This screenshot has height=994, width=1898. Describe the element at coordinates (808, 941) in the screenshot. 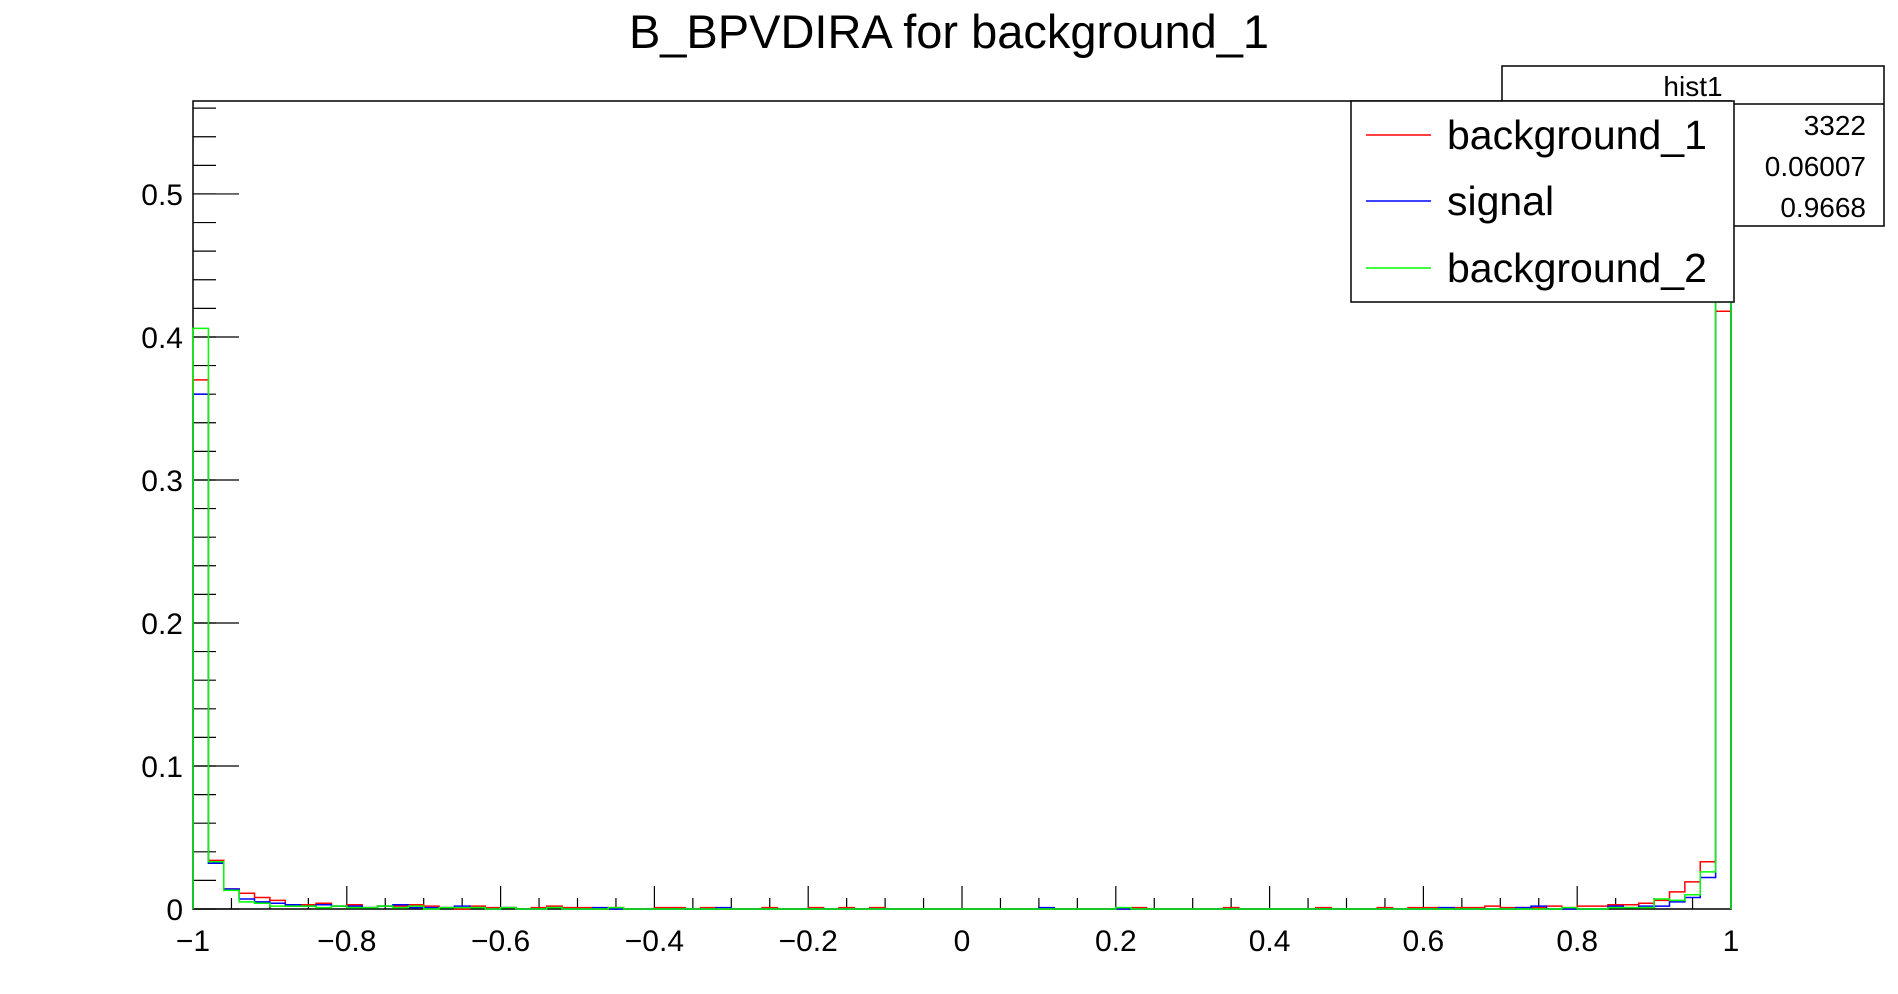

I see `x-tick-label: −0.2` at that location.